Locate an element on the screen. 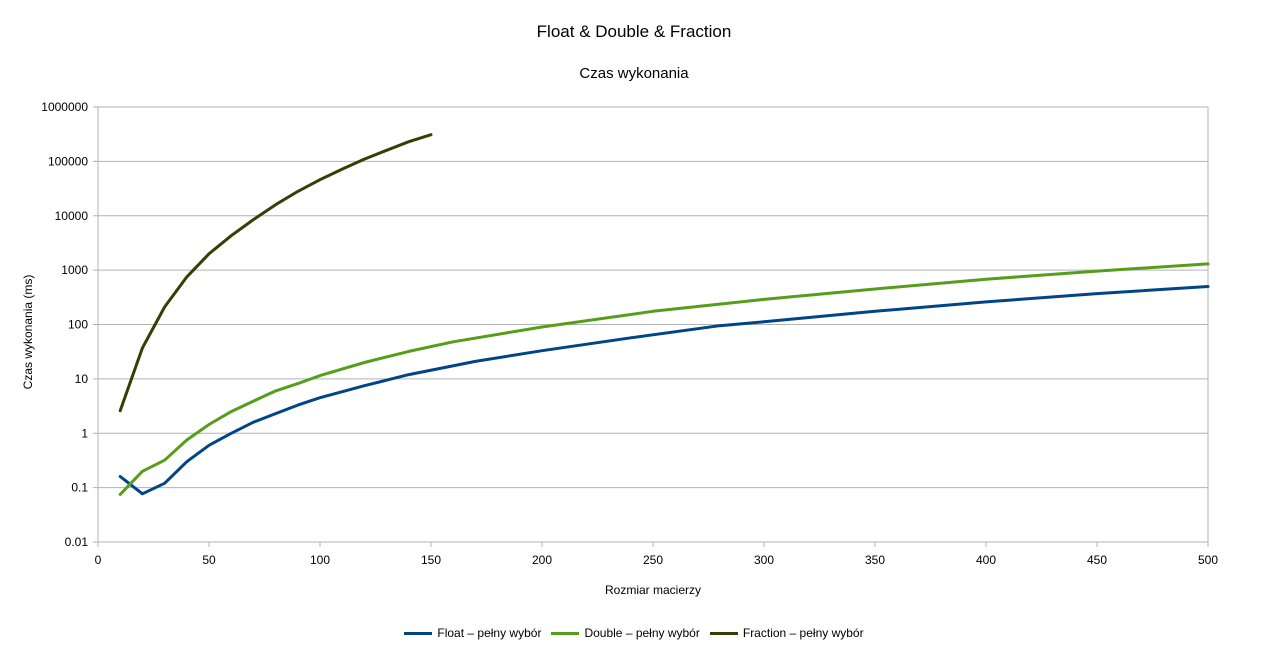  x-tick-label: 0 is located at coordinates (98, 560).